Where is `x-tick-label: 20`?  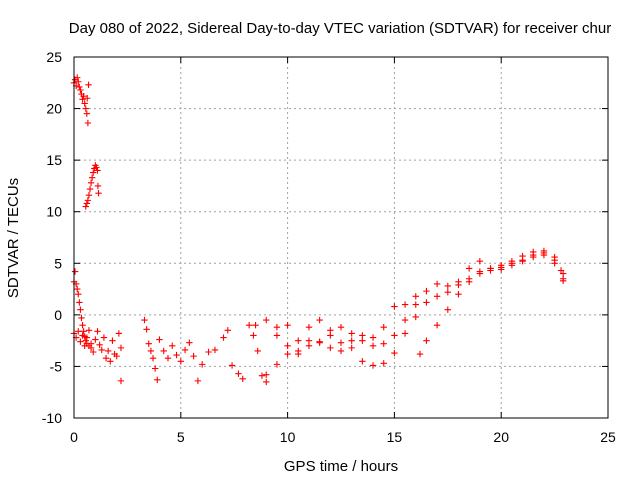
x-tick-label: 20 is located at coordinates (501, 437).